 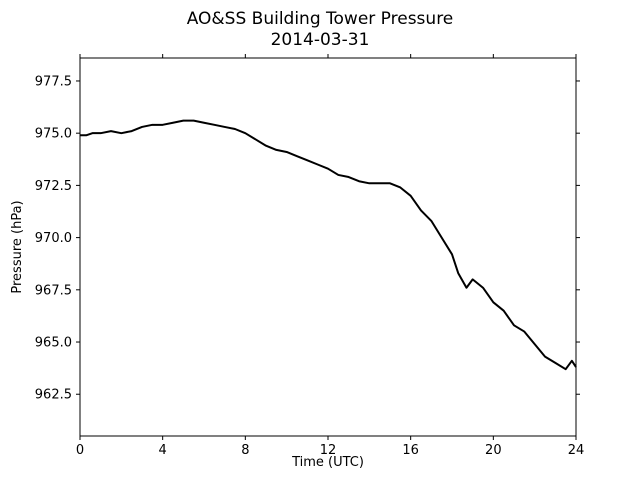 What do you see at coordinates (53, 290) in the screenshot?
I see `y-tick-label: 967.5` at bounding box center [53, 290].